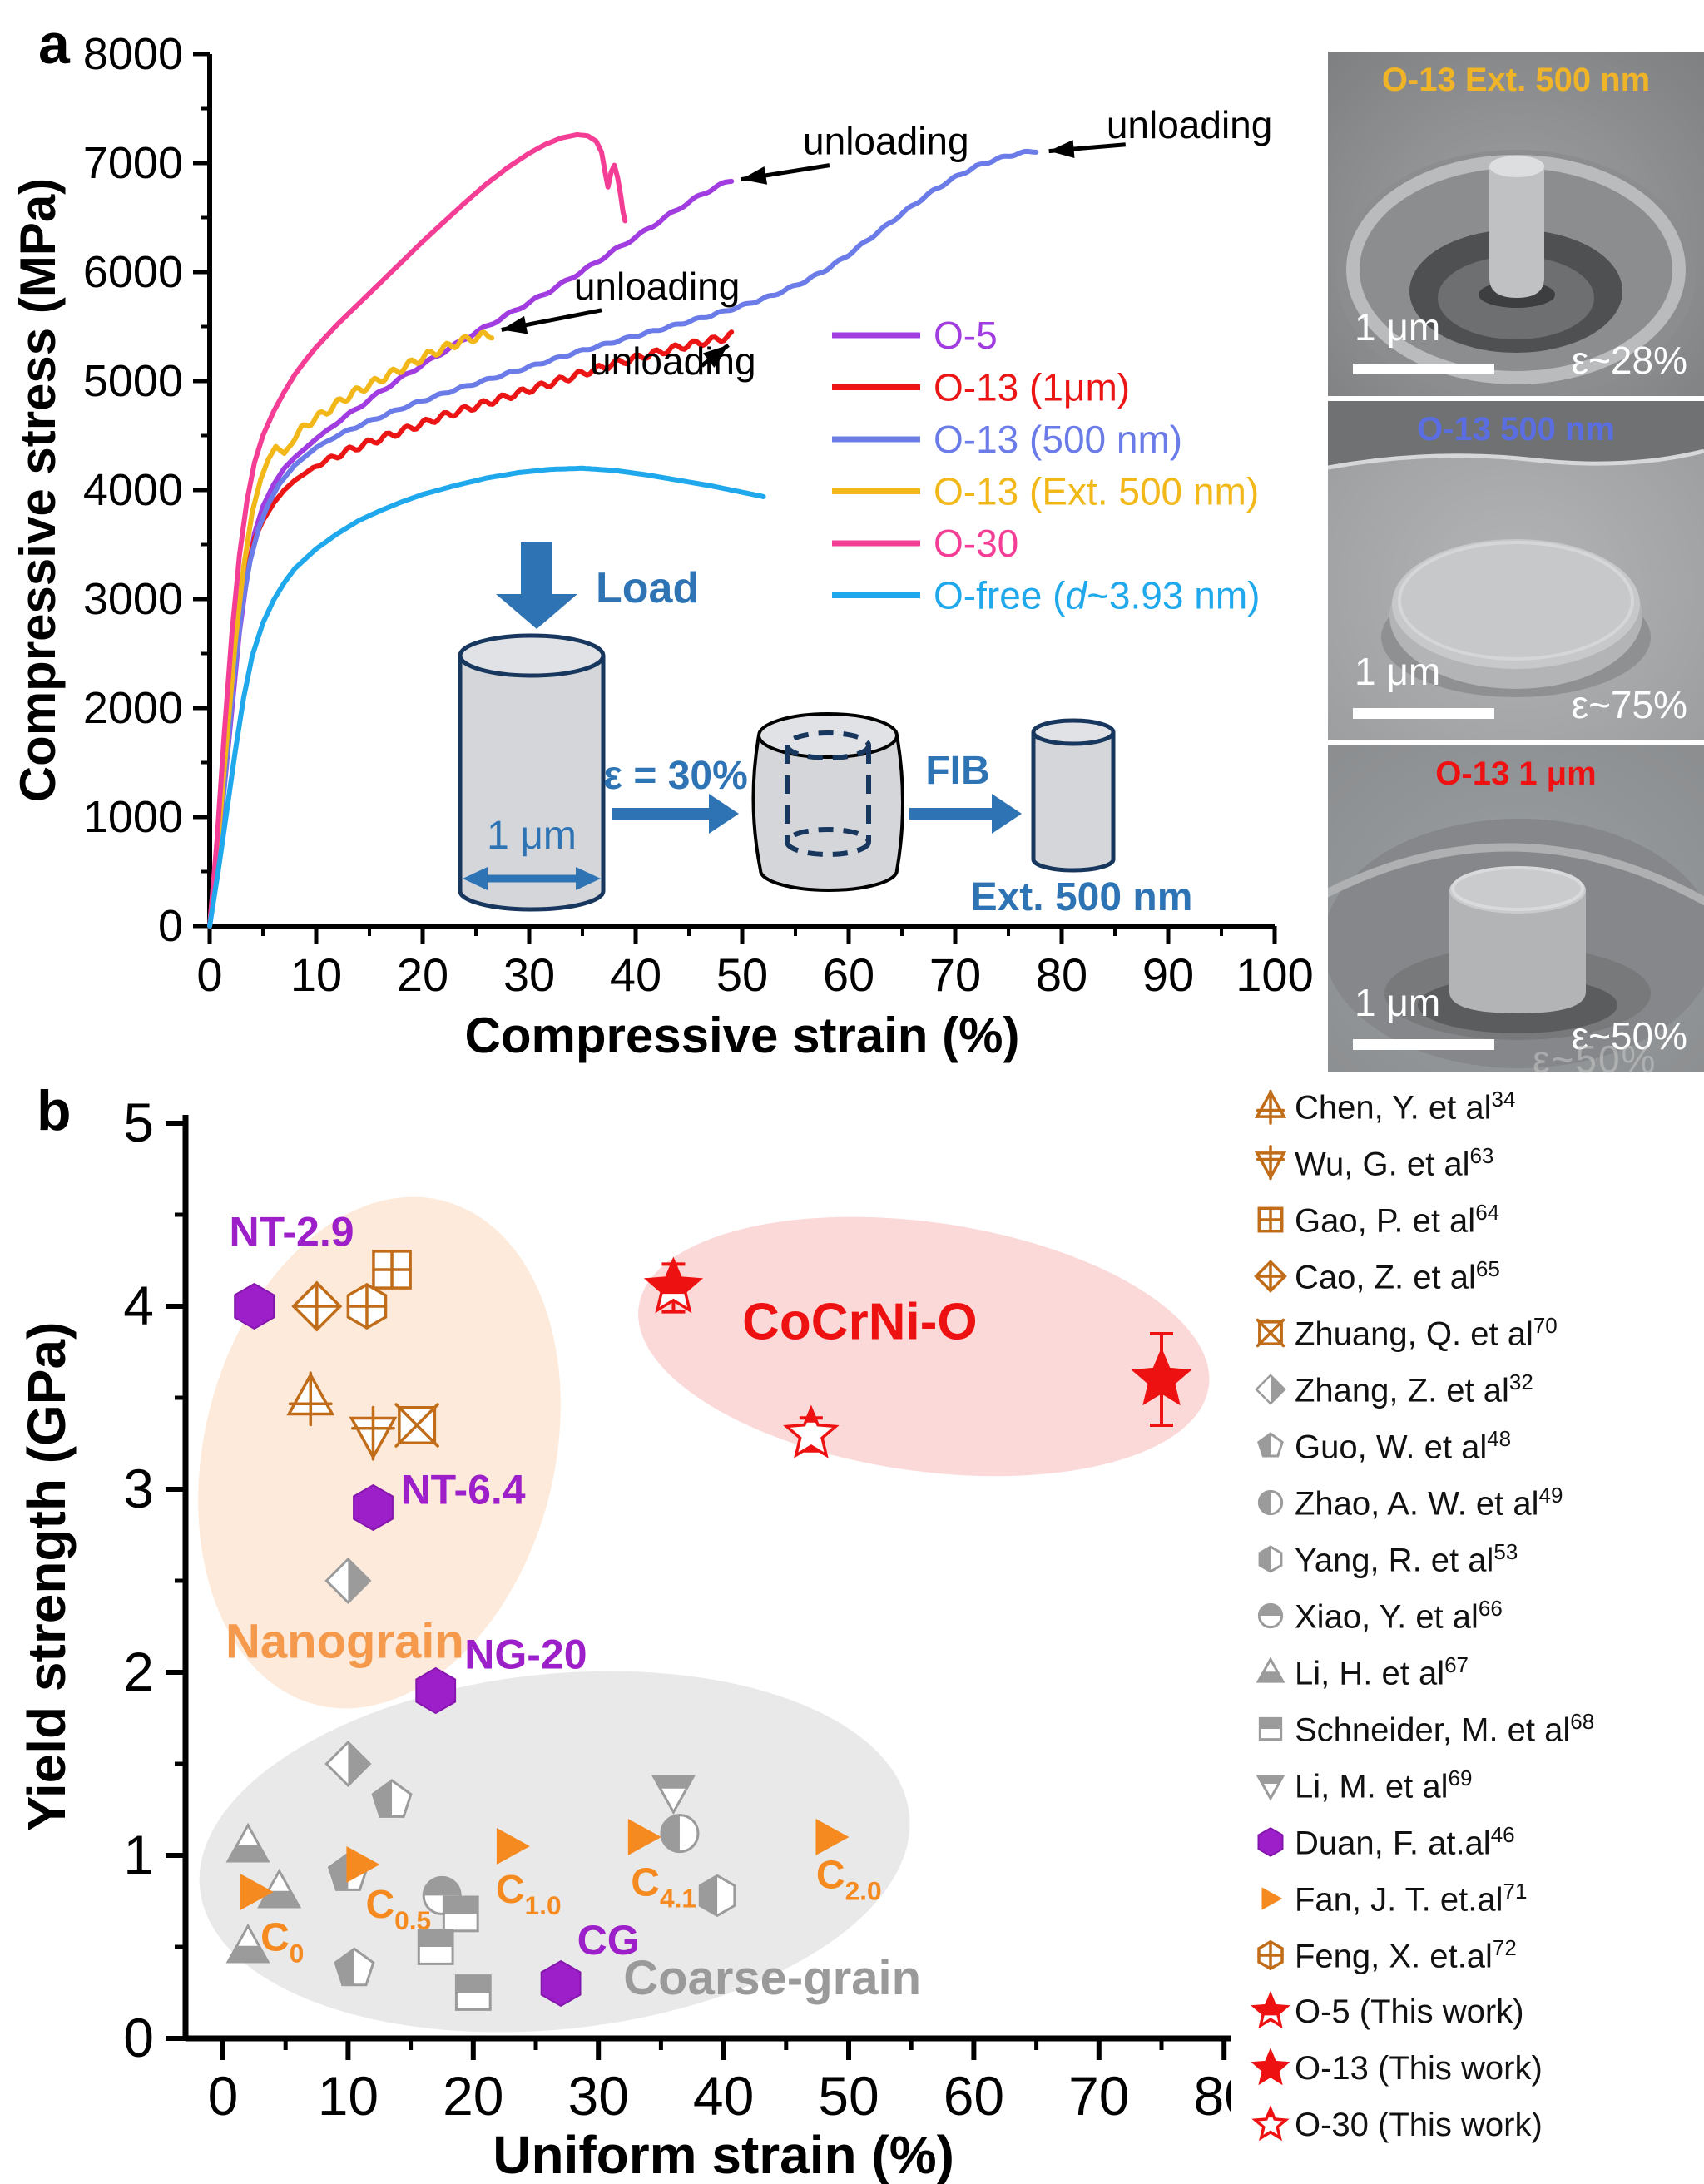 This screenshot has width=1704, height=2184. Describe the element at coordinates (55, 1110) in the screenshot. I see `panel-b-label: b` at that location.